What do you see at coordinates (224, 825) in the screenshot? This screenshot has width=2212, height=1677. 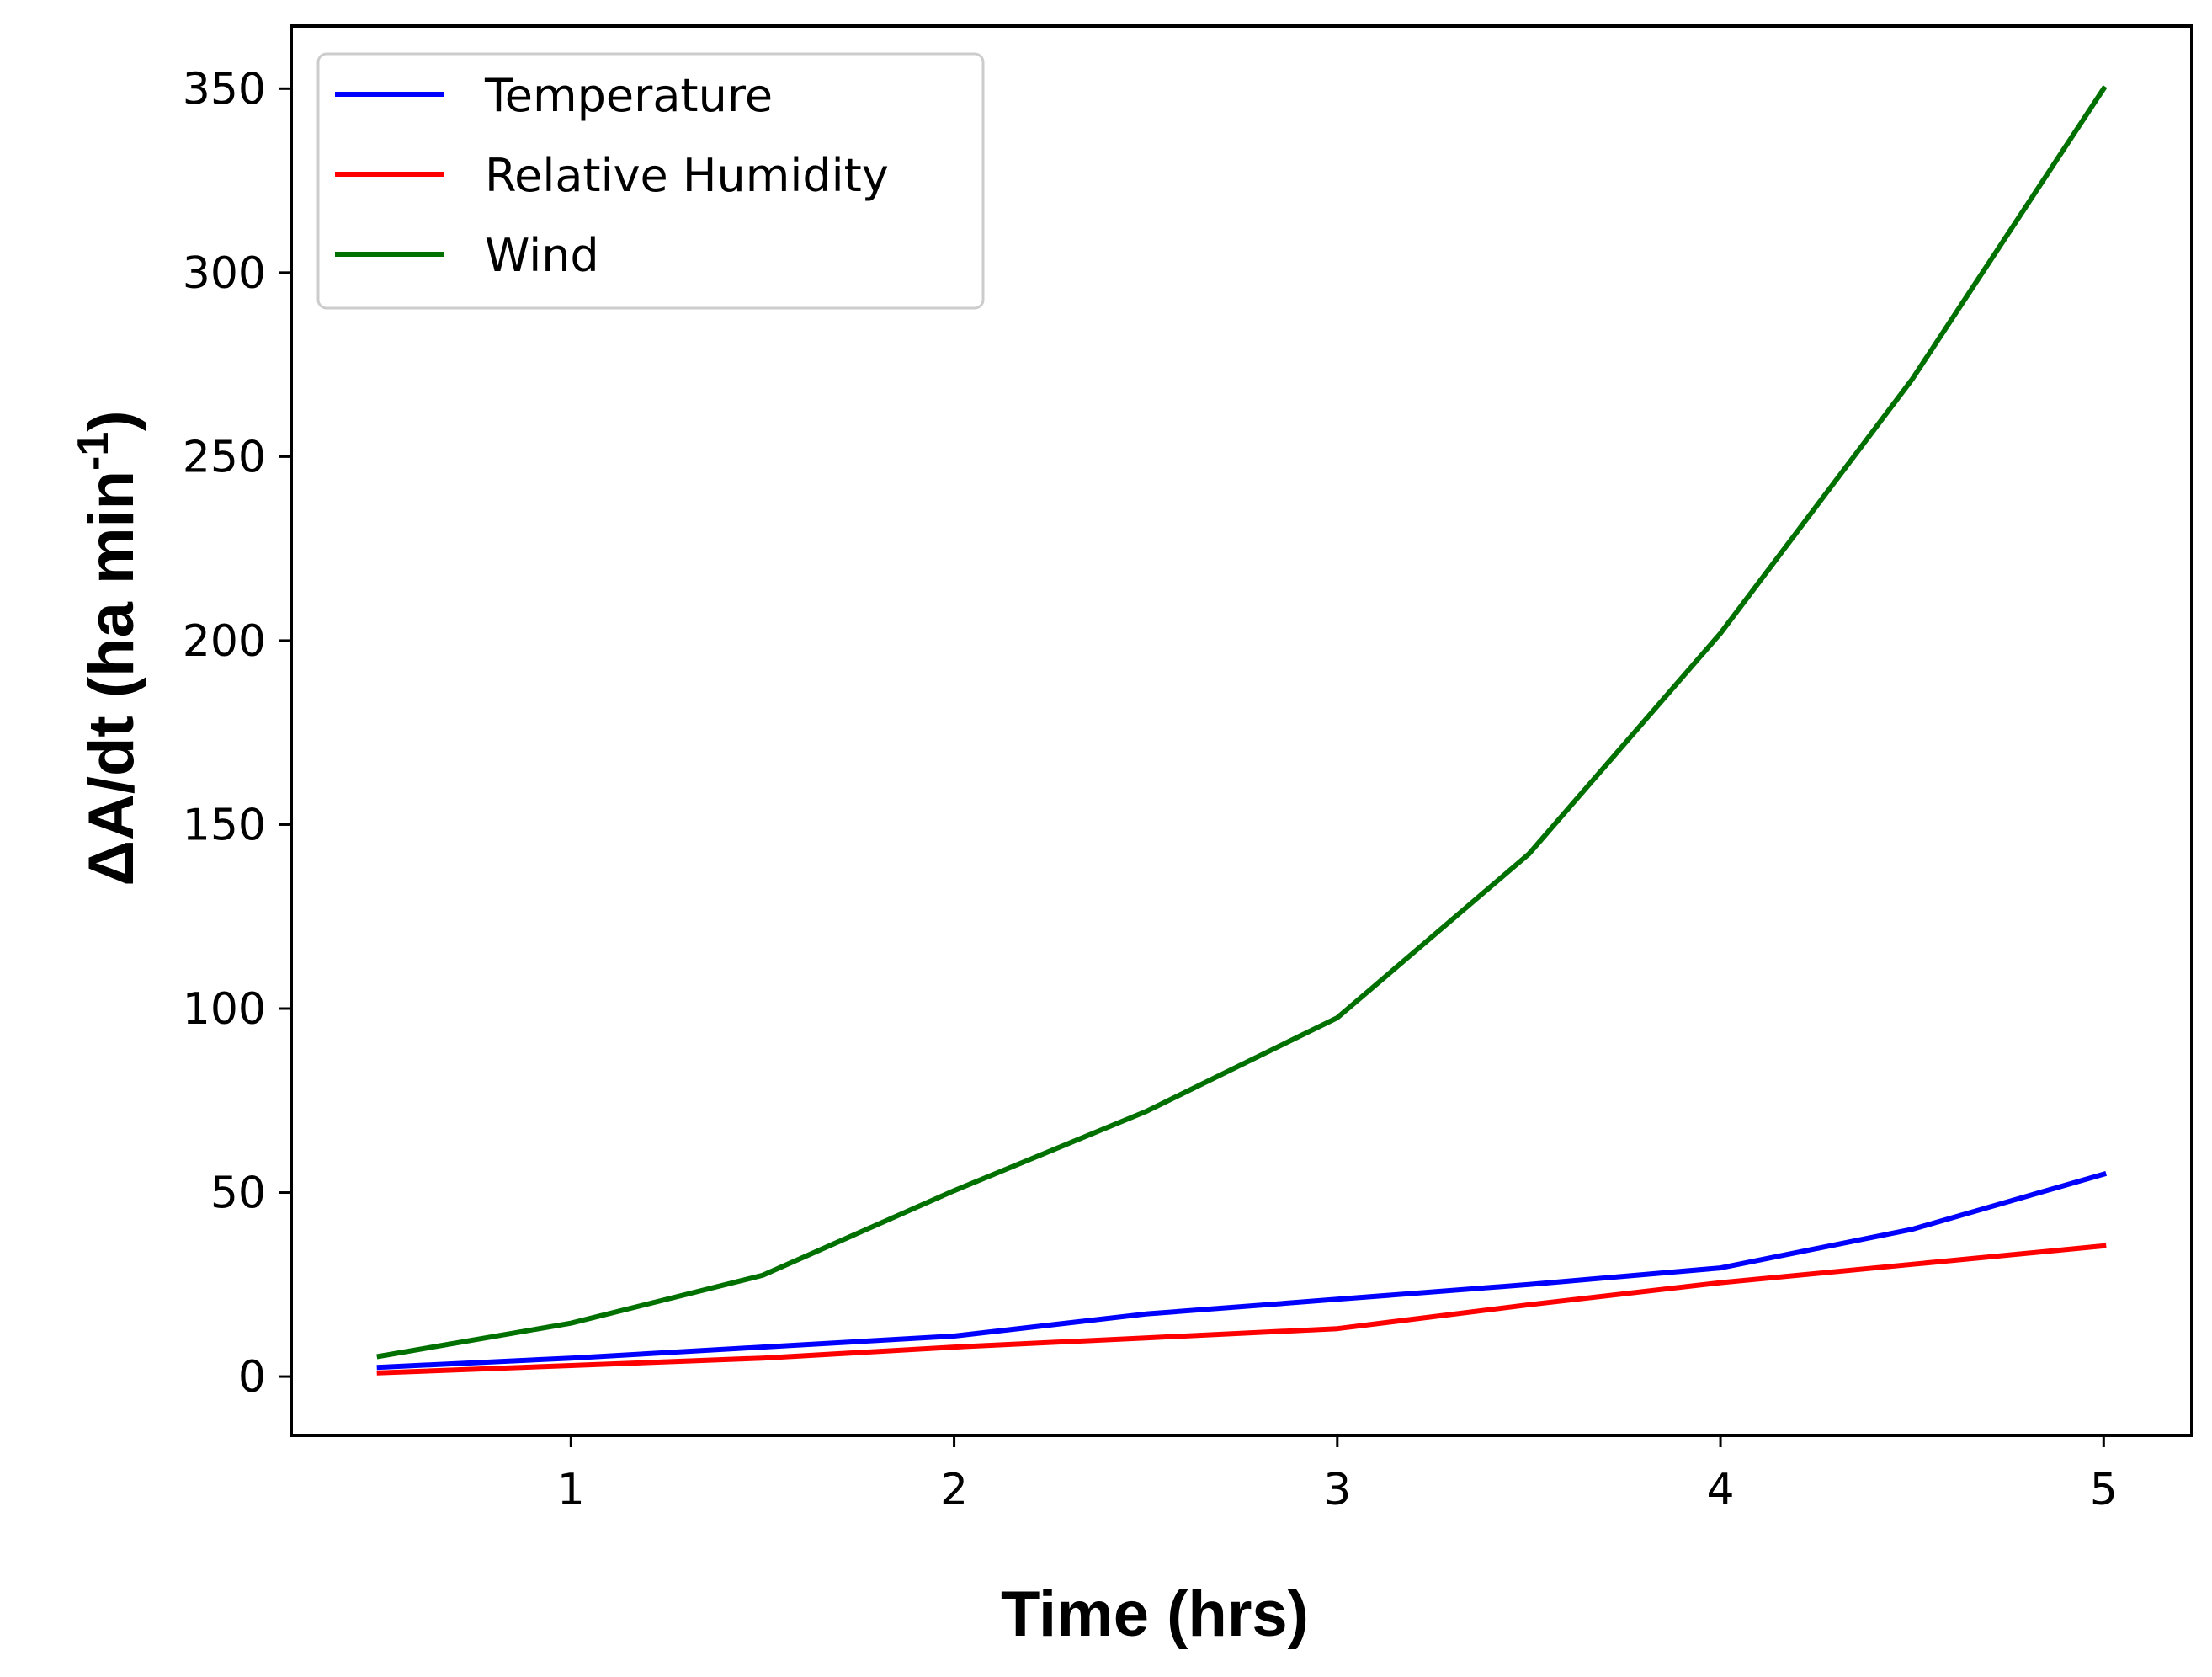 I see `y-tick-label: 150` at bounding box center [224, 825].